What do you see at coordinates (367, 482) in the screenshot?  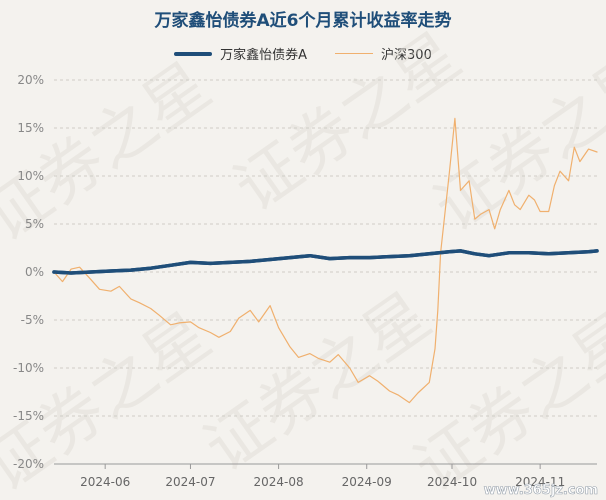 I see `x-tick-label: 2024-09` at bounding box center [367, 482].